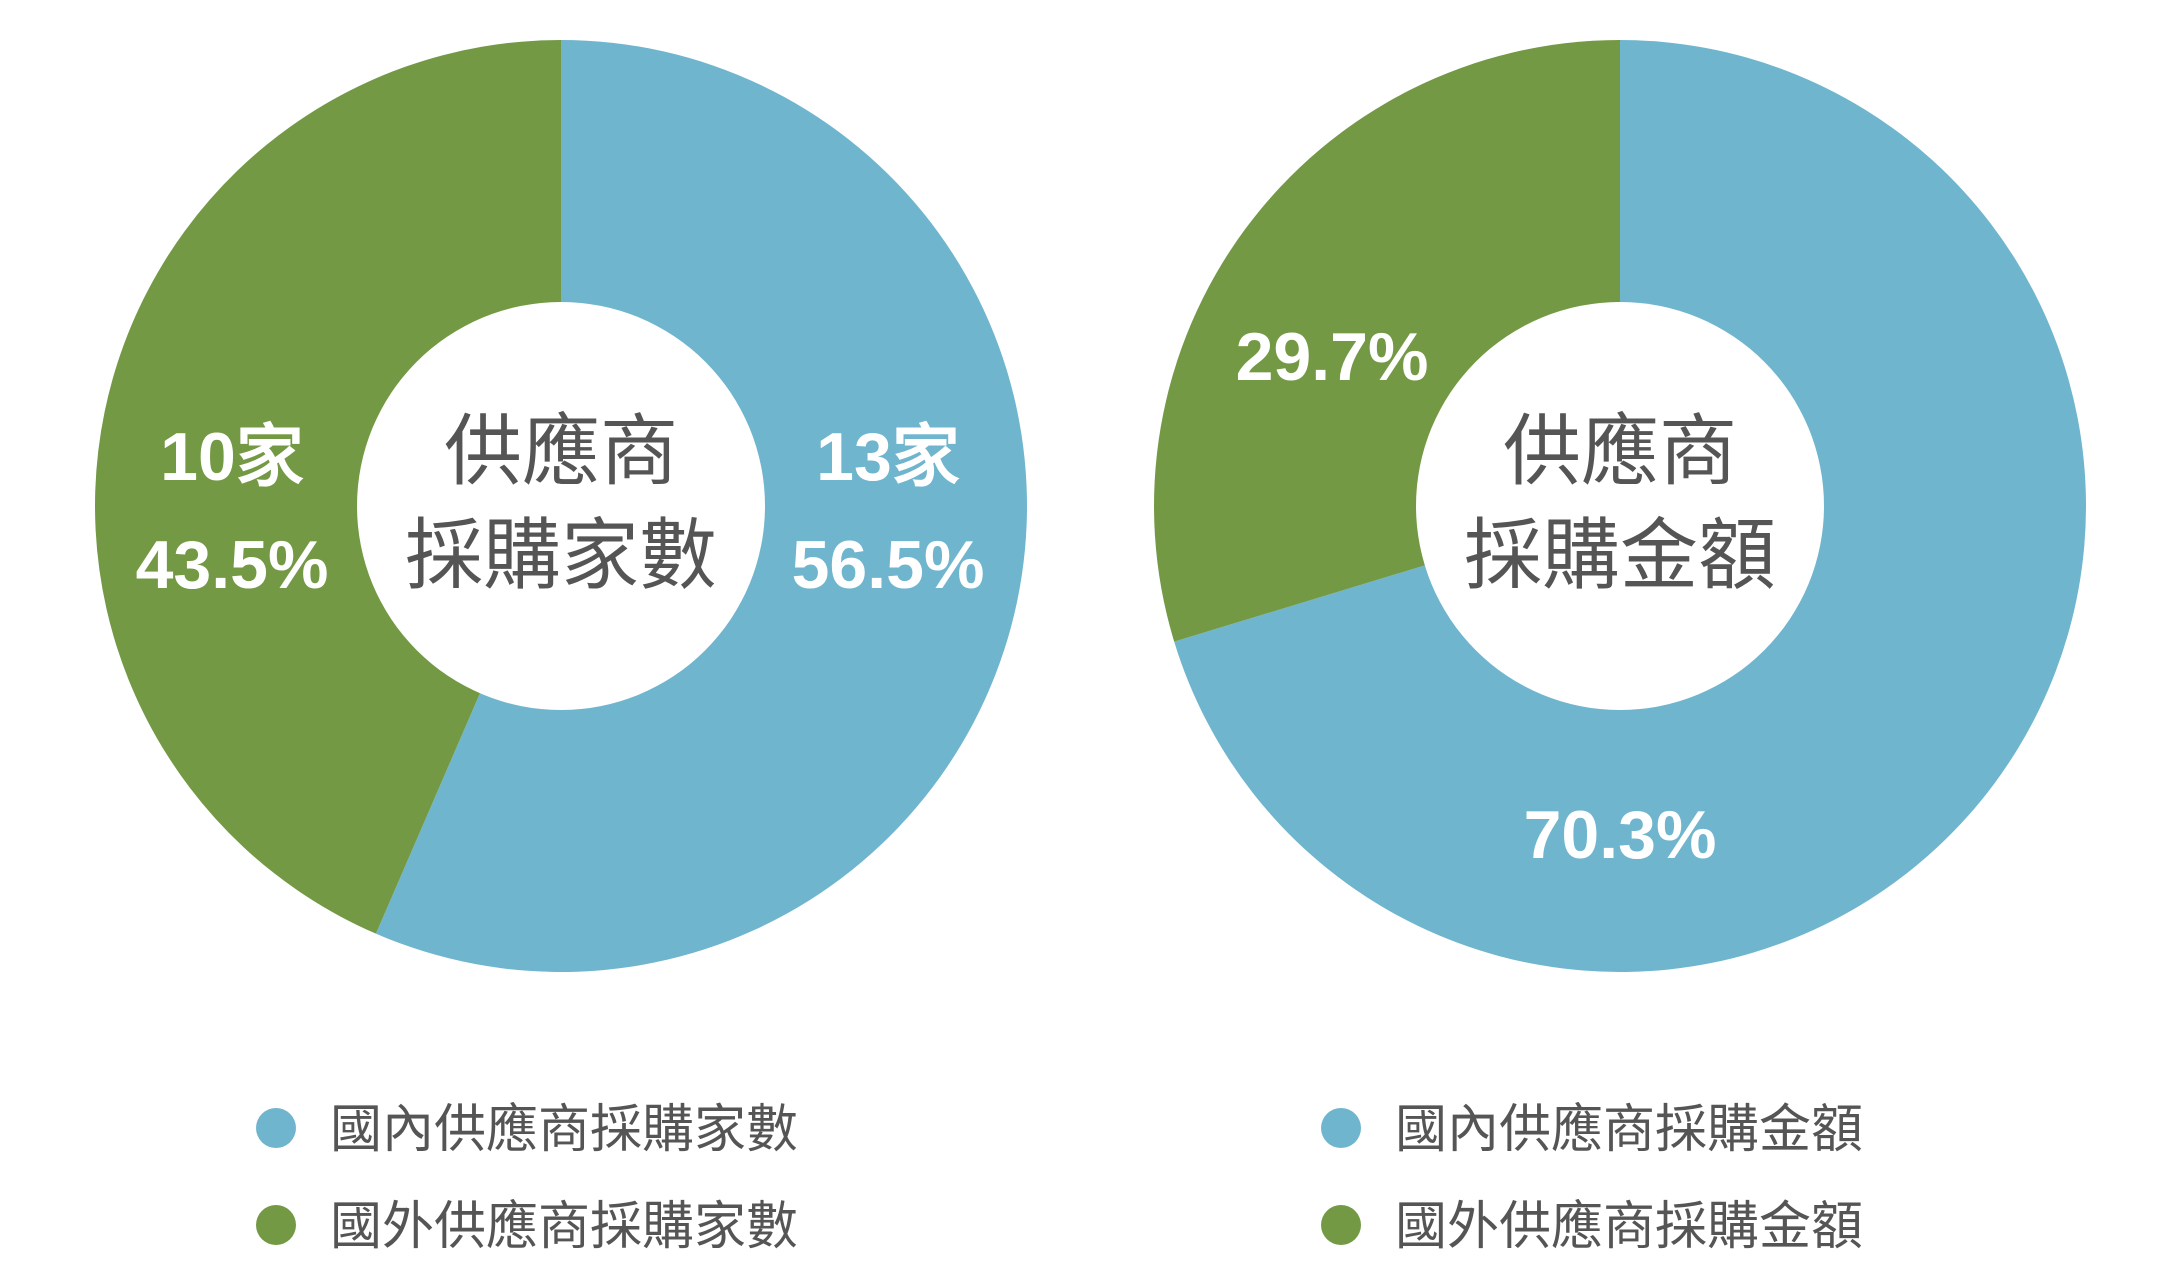 Image resolution: width=2166 pixels, height=1286 pixels. What do you see at coordinates (328, 487) in the screenshot?
I see `slice-foreign-count` at bounding box center [328, 487].